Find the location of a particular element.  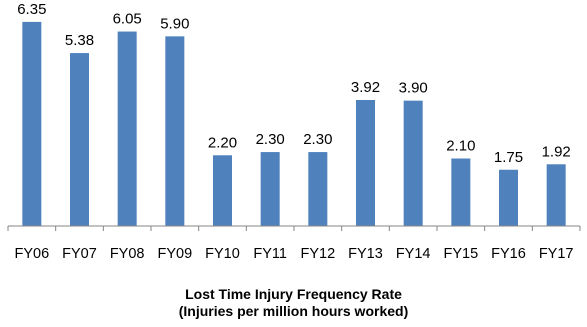

bar-fy16 is located at coordinates (508, 197).